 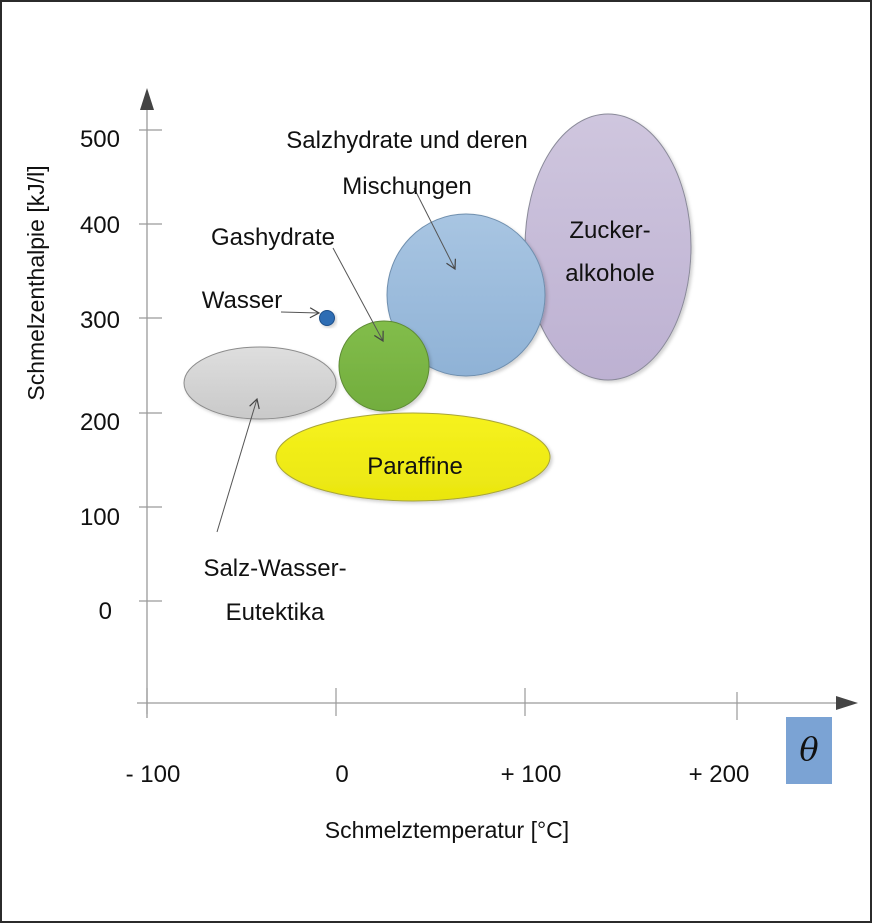 What do you see at coordinates (407, 140) in the screenshot?
I see `salzhydrate-label-line1: Salzhydrate und deren` at bounding box center [407, 140].